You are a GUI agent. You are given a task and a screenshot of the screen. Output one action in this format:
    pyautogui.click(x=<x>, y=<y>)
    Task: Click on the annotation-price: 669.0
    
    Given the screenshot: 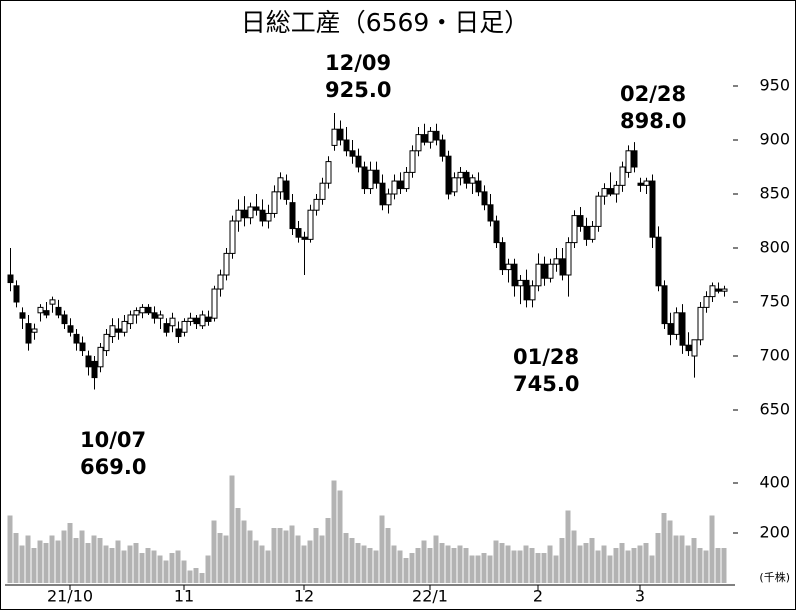 What is the action you would take?
    pyautogui.click(x=113, y=467)
    